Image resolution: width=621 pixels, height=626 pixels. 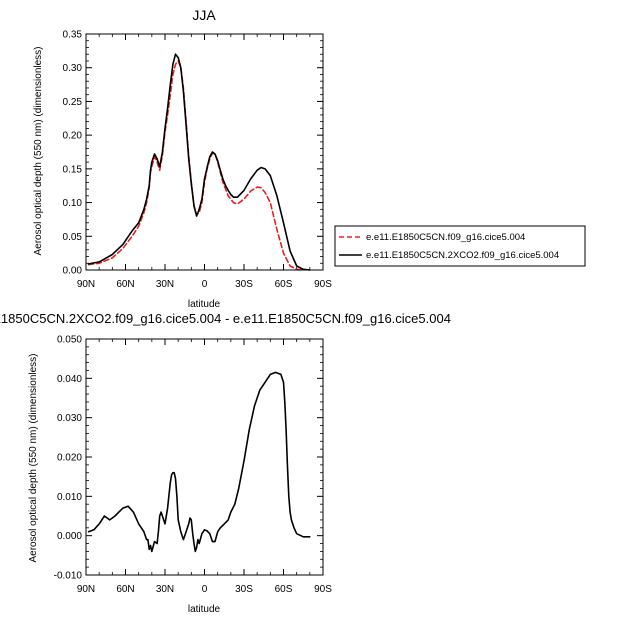 I want to click on legend-label-2xco2: e.e11.E1850C5CN.2XCO2.f09_g16.cice5.004, so click(x=462, y=255).